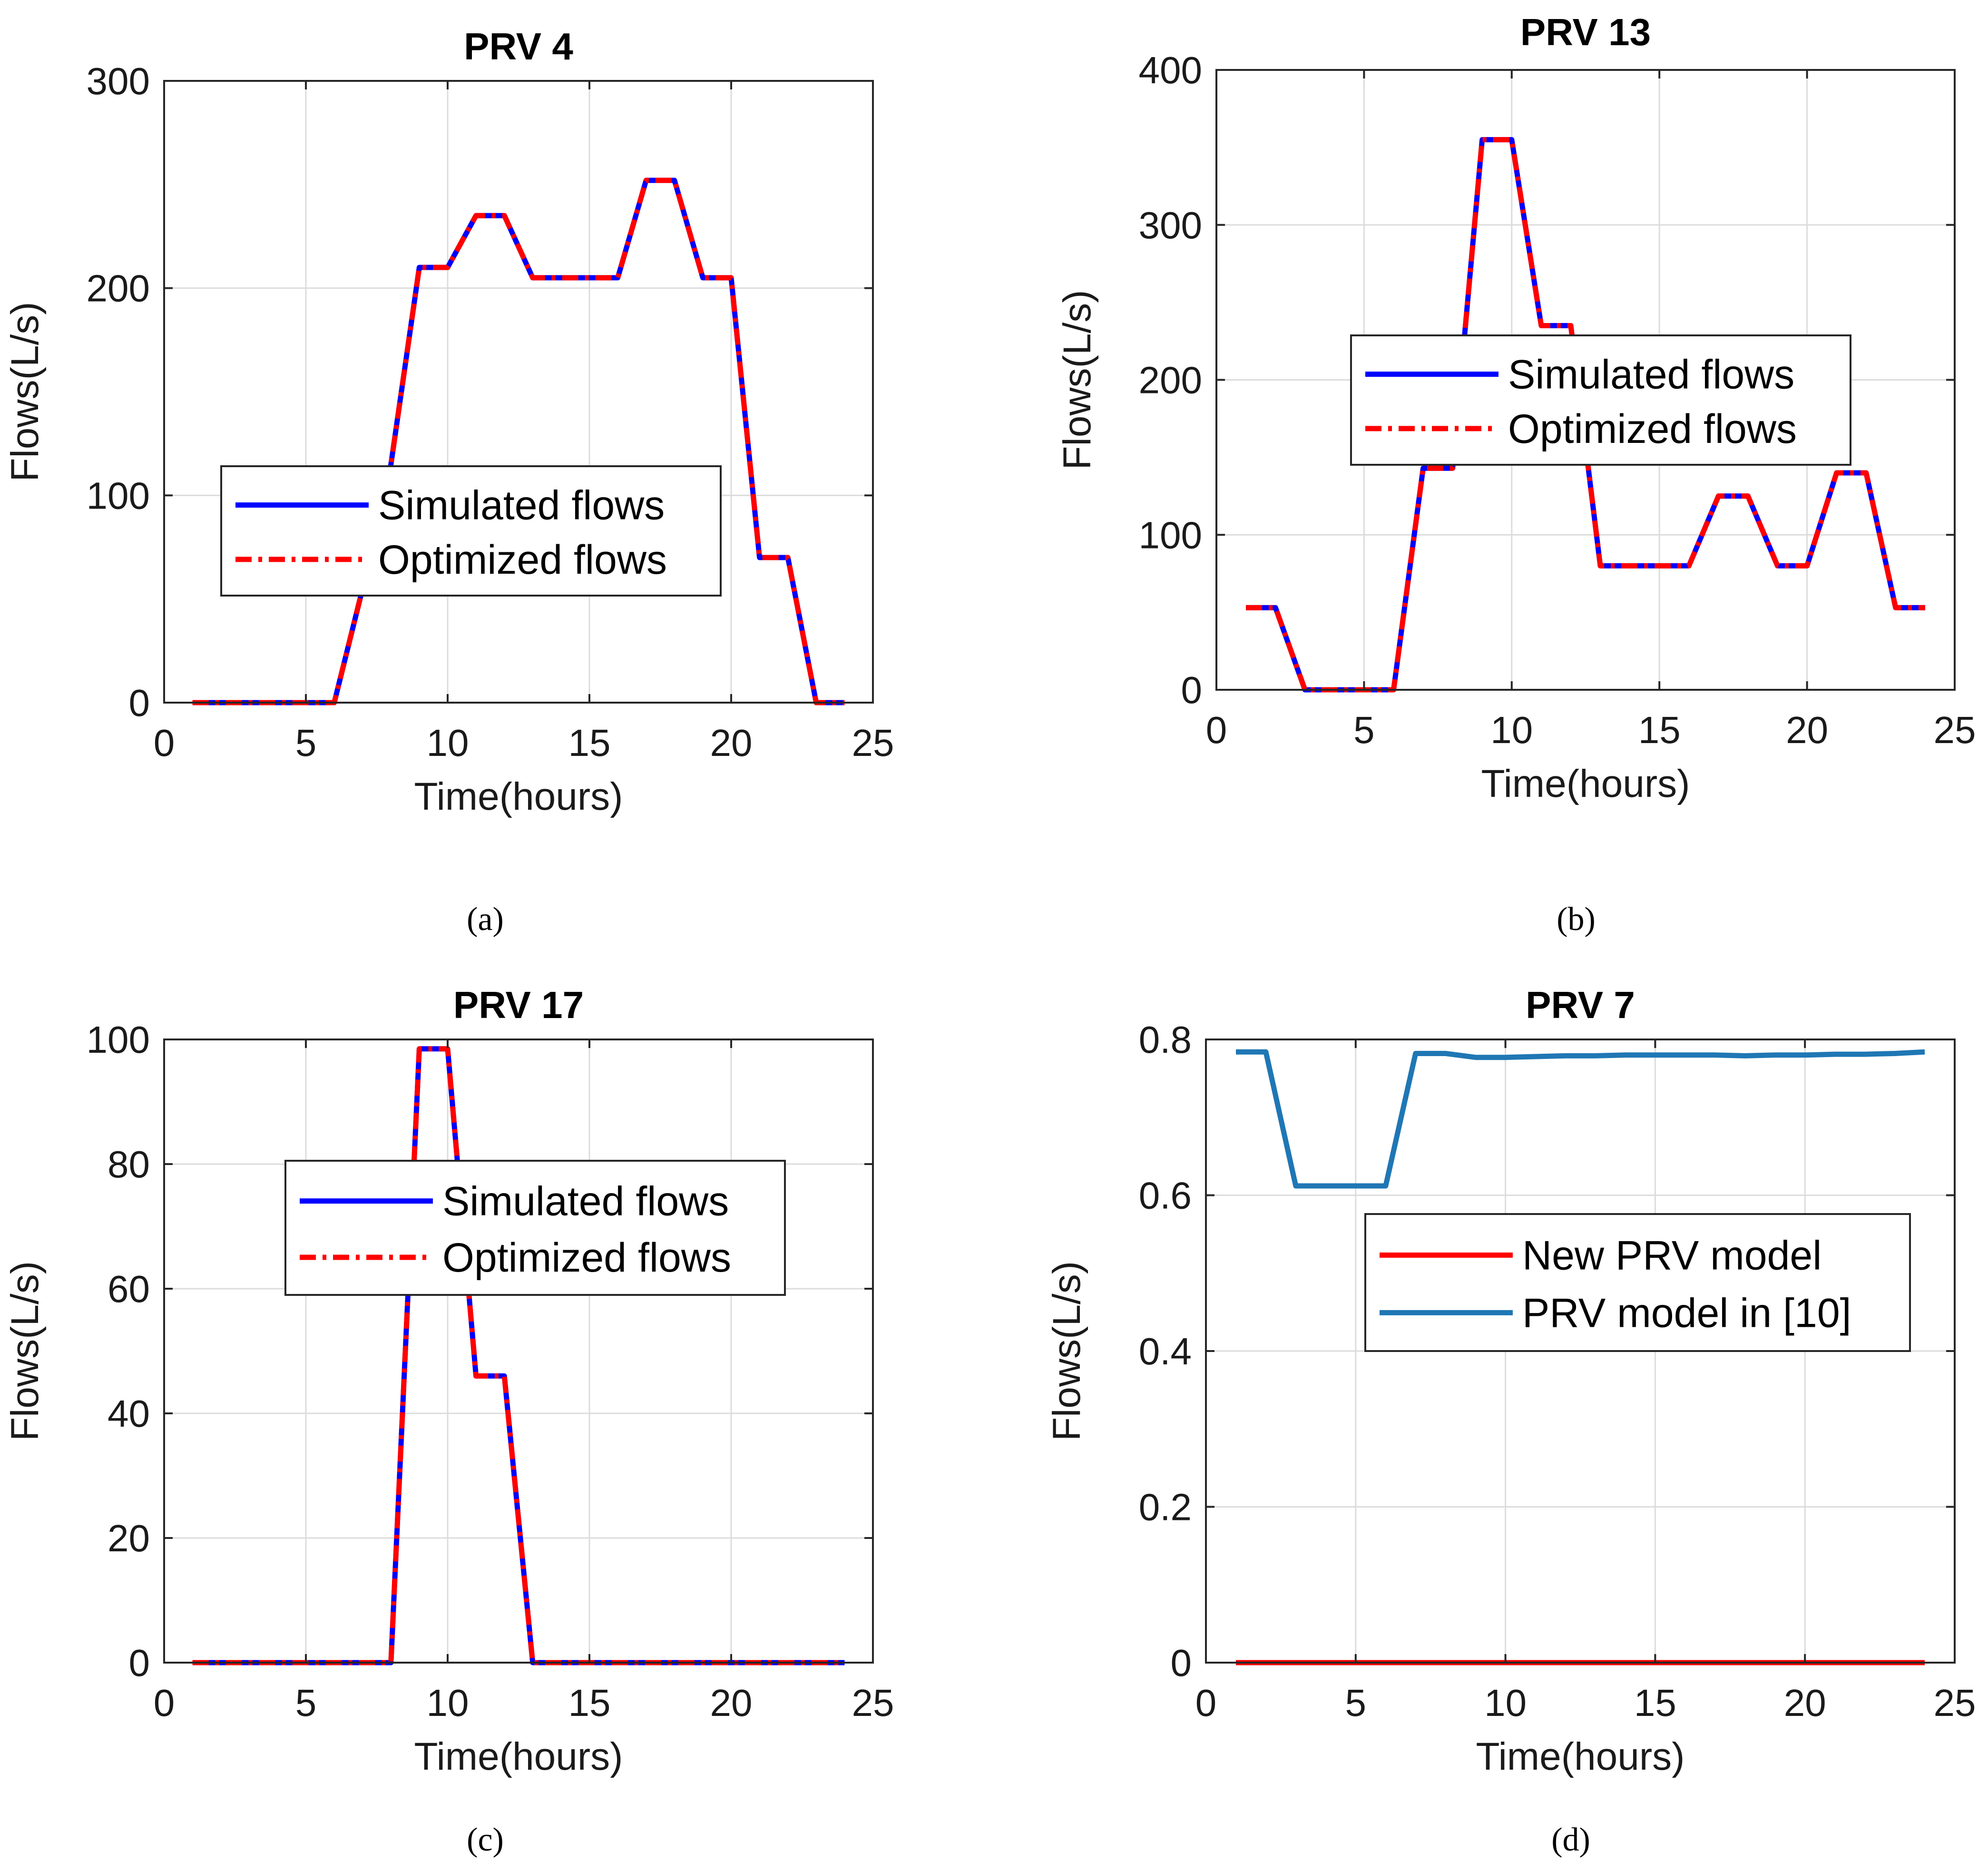 The width and height of the screenshot is (1988, 1871). I want to click on y-tick-label: 80, so click(129, 1164).